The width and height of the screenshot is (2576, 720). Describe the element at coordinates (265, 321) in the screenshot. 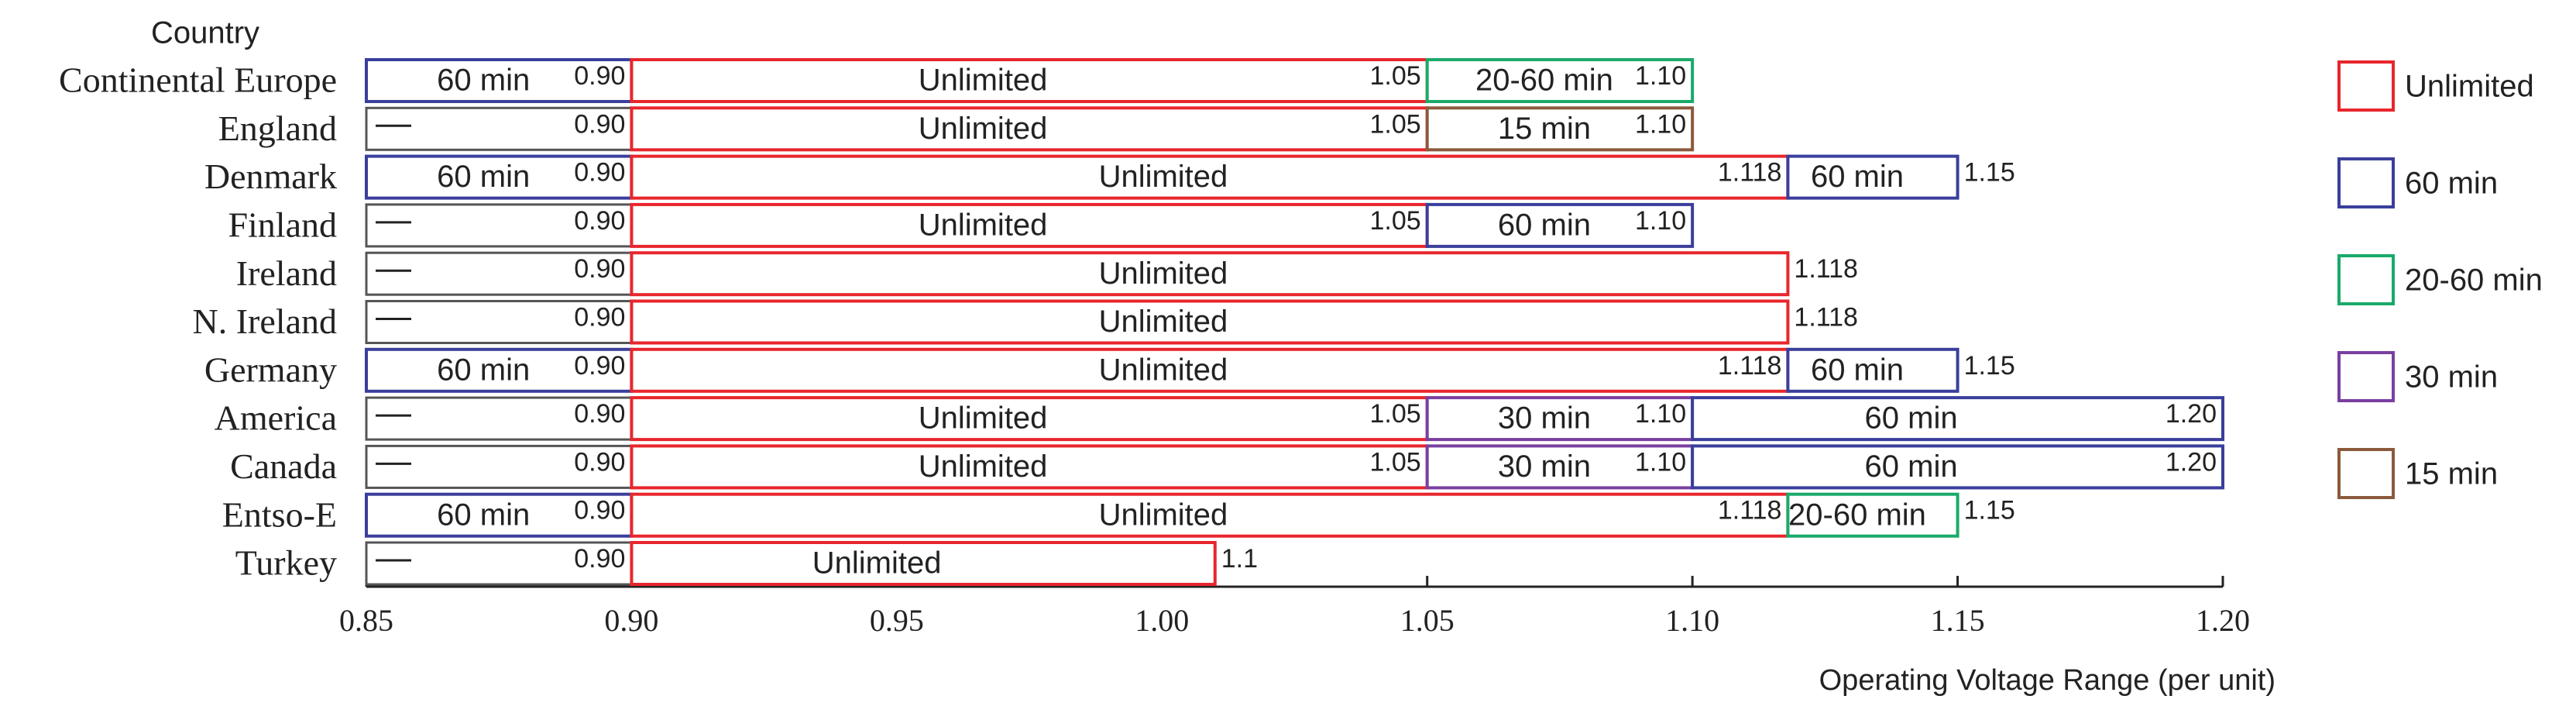

I see `category-label: N. Ireland` at that location.